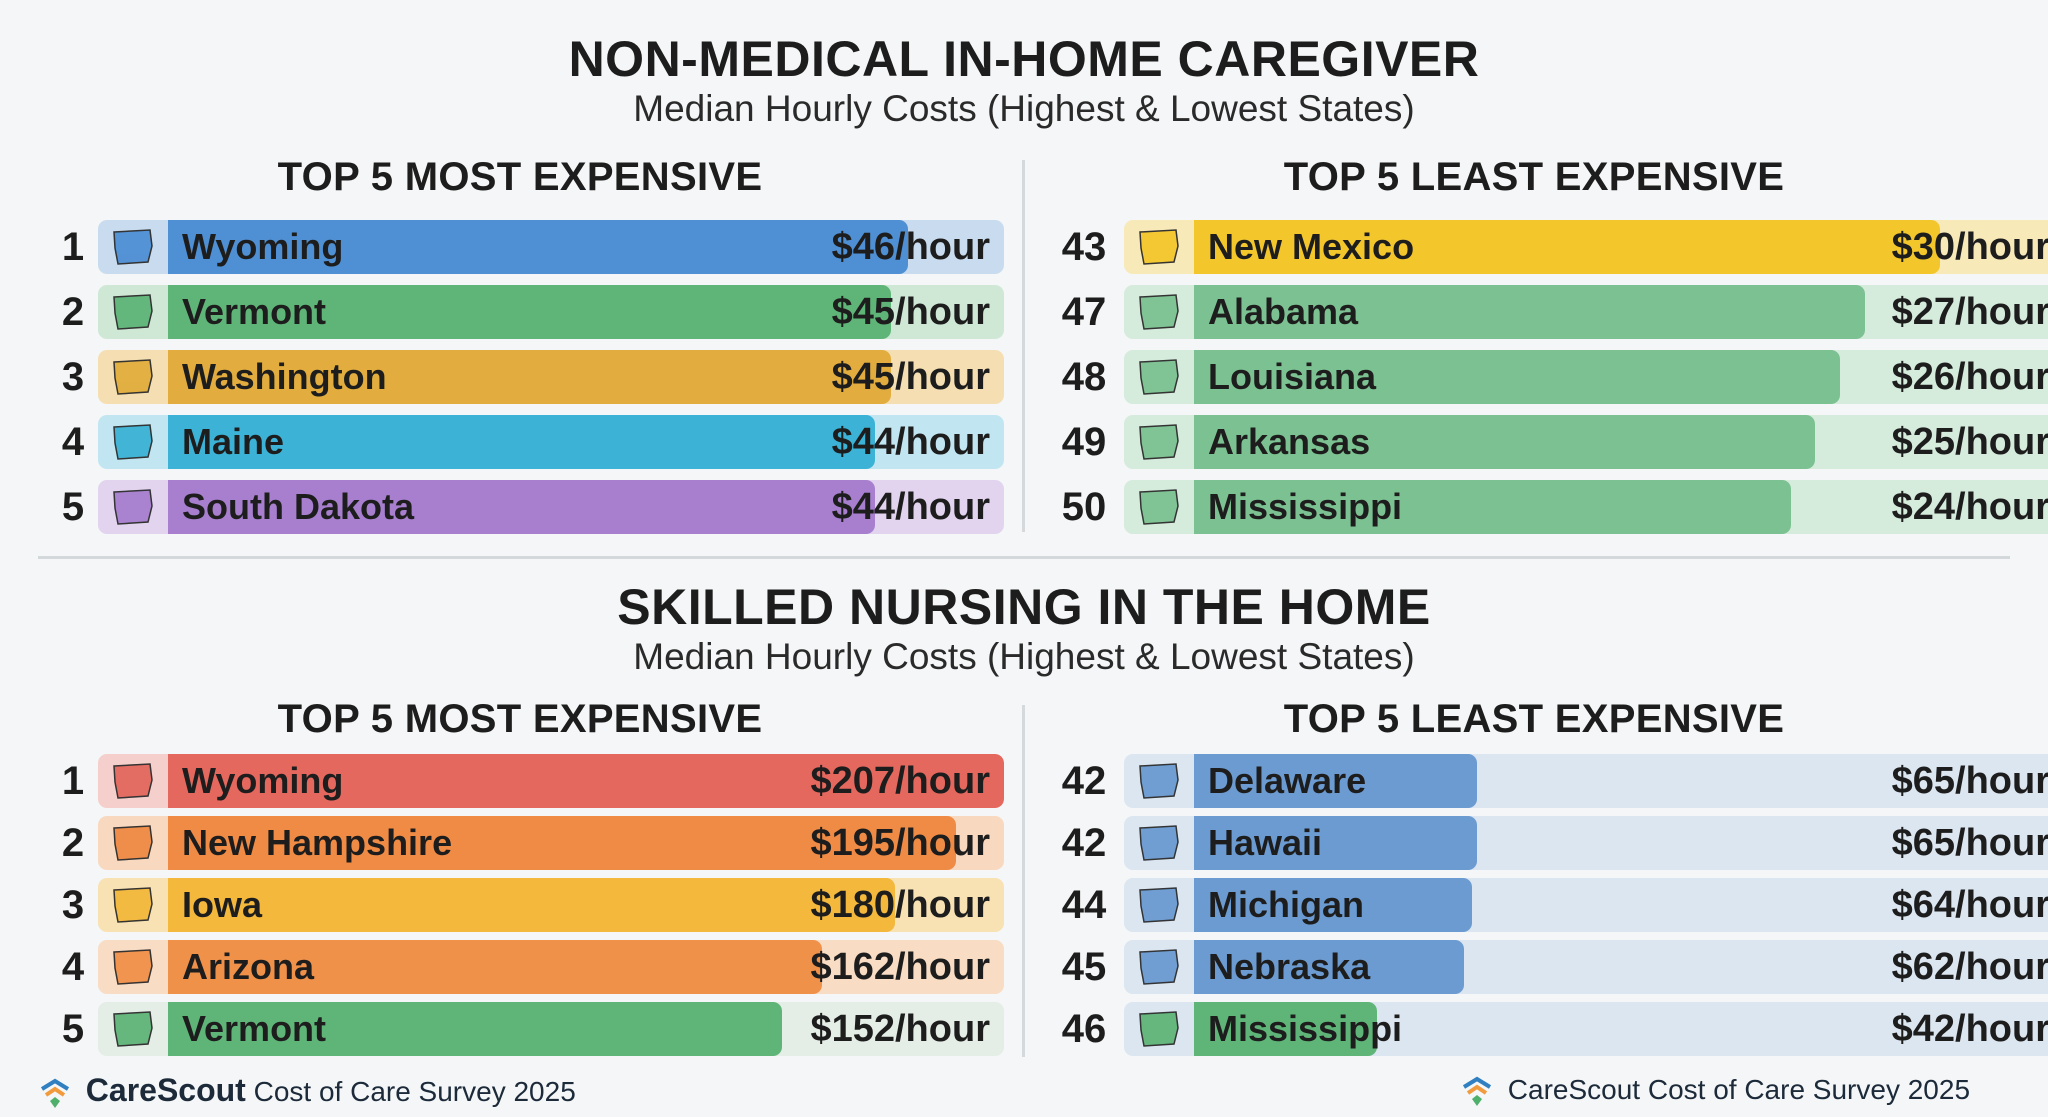  I want to click on section-1-vertical-divider, so click(1023, 346).